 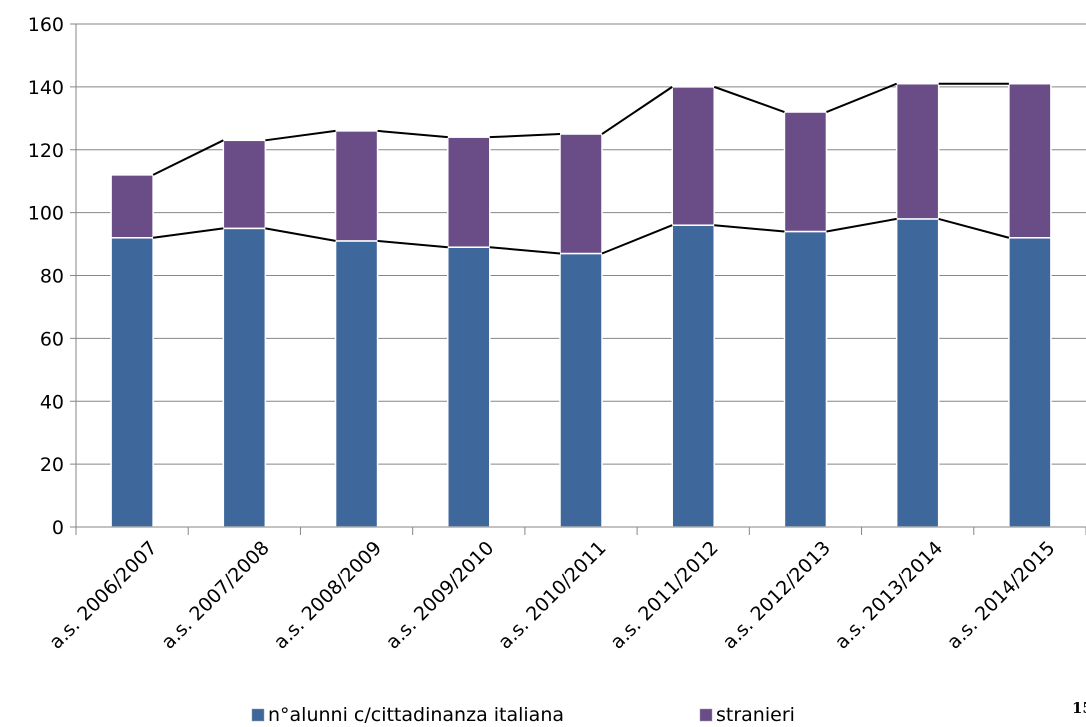 I want to click on legend-label: n°alunni c/cittadinanza italiana, so click(x=416, y=715).